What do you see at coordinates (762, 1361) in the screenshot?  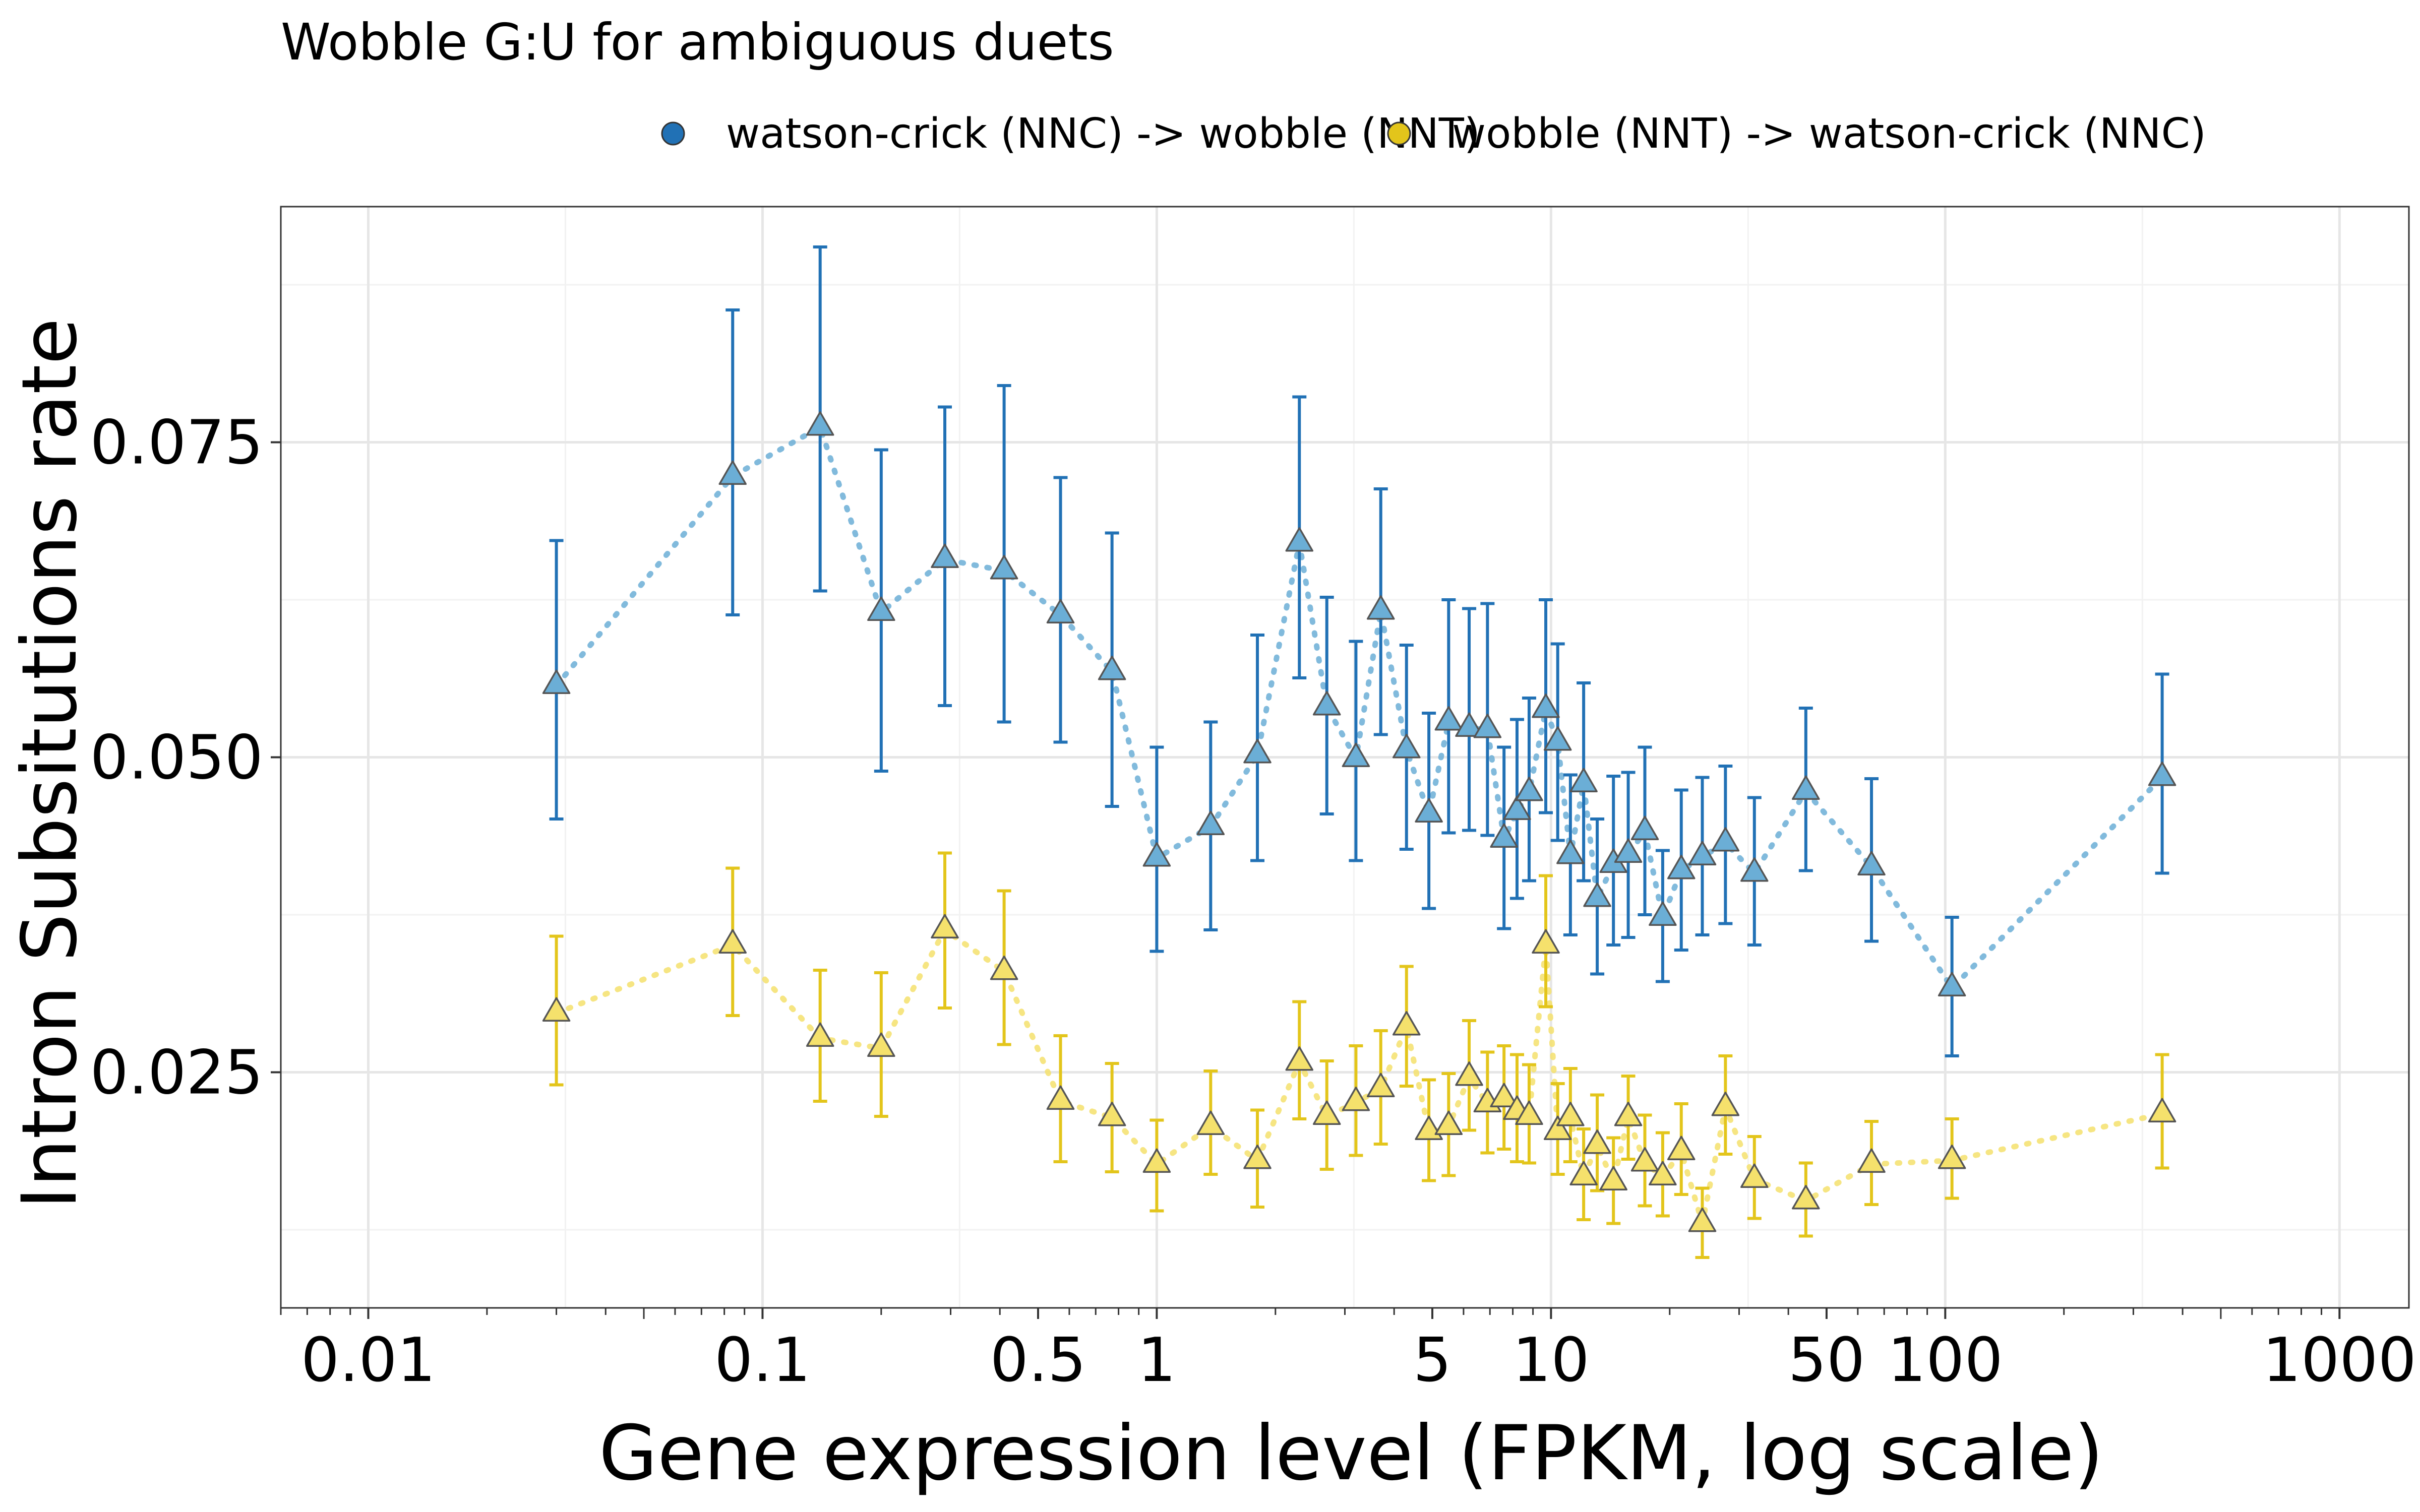 I see `x-tick-label: 0.1` at bounding box center [762, 1361].